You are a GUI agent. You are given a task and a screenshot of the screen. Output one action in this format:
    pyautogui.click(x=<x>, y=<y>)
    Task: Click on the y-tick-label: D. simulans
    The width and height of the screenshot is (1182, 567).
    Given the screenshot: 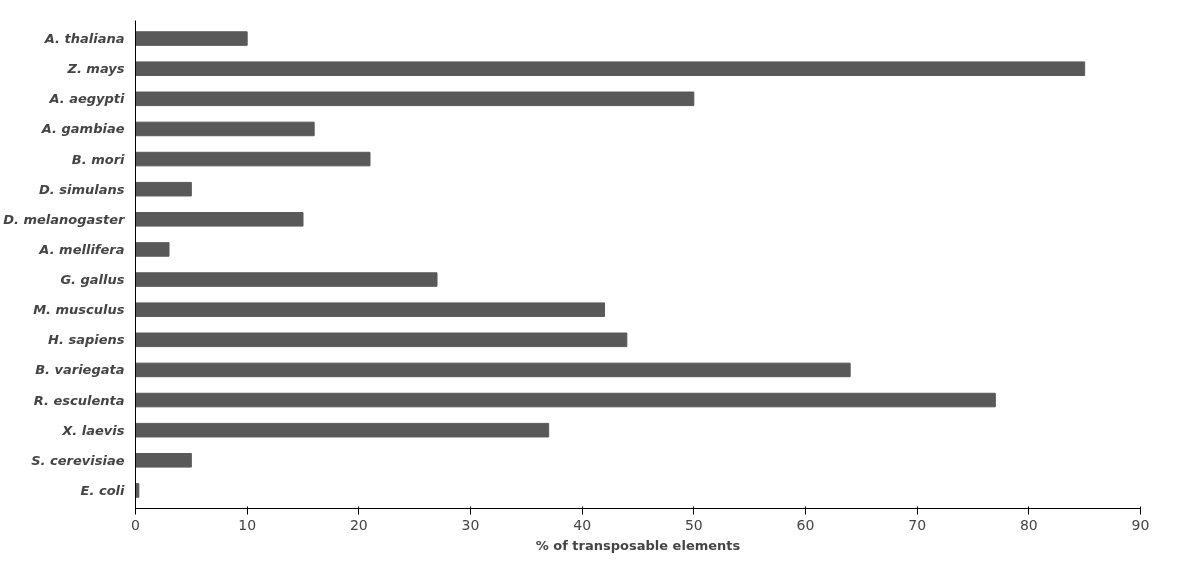 What is the action you would take?
    pyautogui.click(x=82, y=189)
    